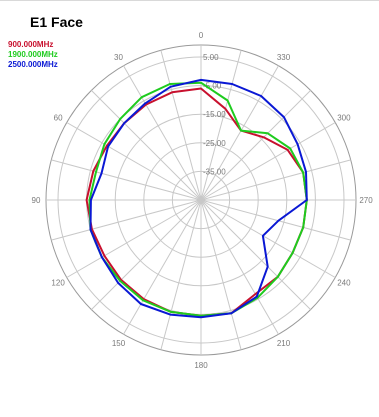  I want to click on radial-tick-label: -35.00, so click(214, 171).